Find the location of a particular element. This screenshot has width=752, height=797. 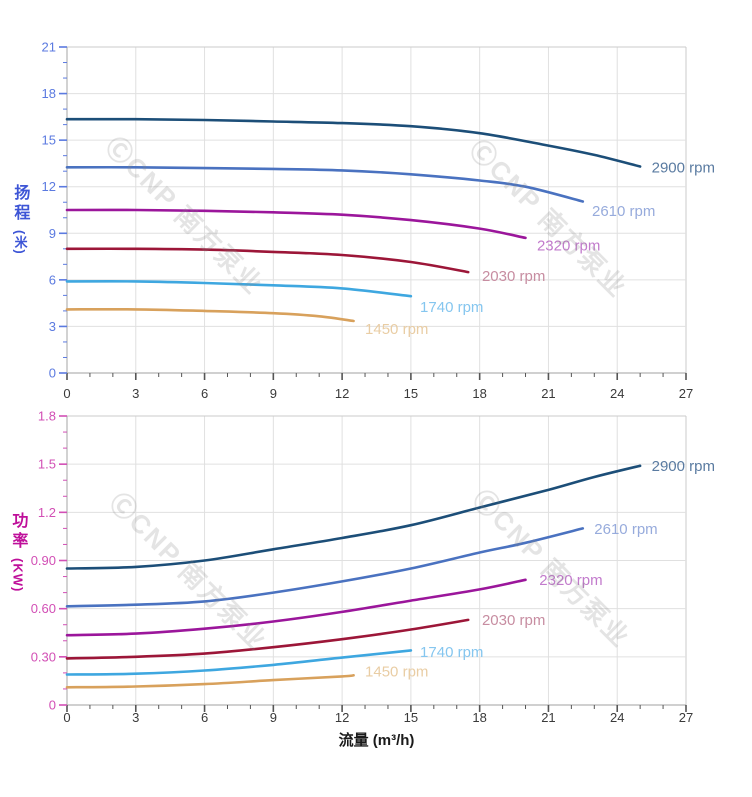

curve-label-2900-rpm-head: 2900 rpm is located at coordinates (683, 167).